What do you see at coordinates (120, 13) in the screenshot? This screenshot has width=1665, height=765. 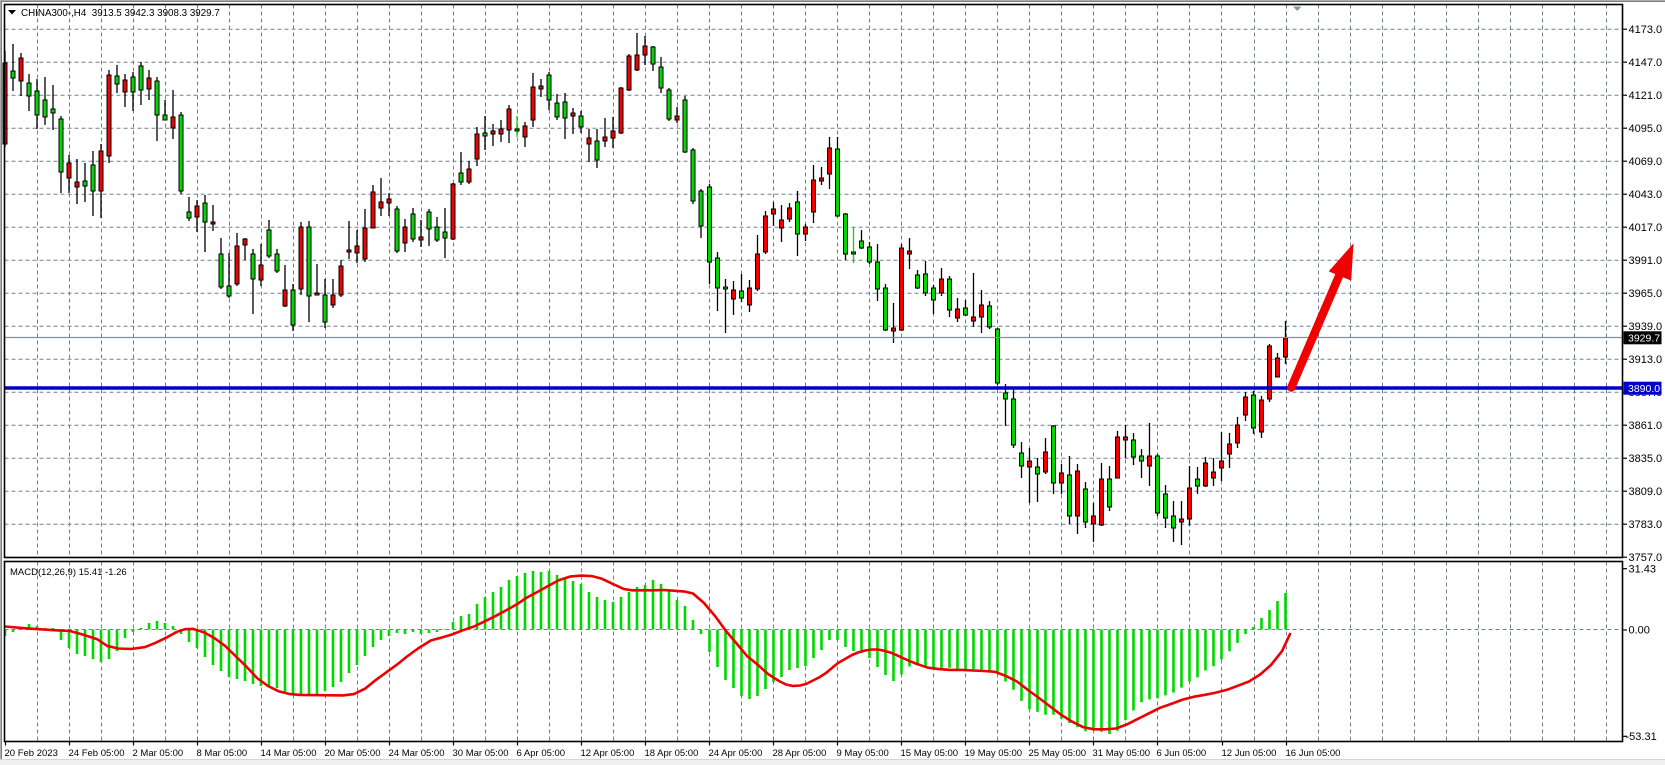 I see `svg-text:CHINA300-,H4 3913.5 3942.3 39: CHINA300-,H4 3913.5 3942.3 3908.3 3929.7` at bounding box center [120, 13].